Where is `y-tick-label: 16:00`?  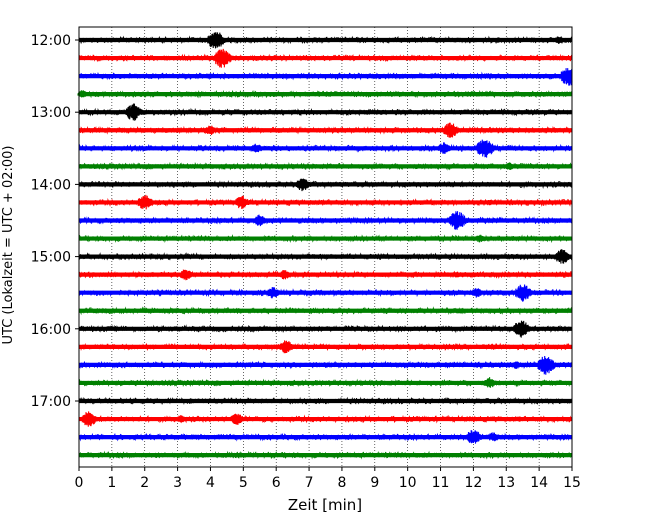 y-tick-label: 16:00 is located at coordinates (51, 330).